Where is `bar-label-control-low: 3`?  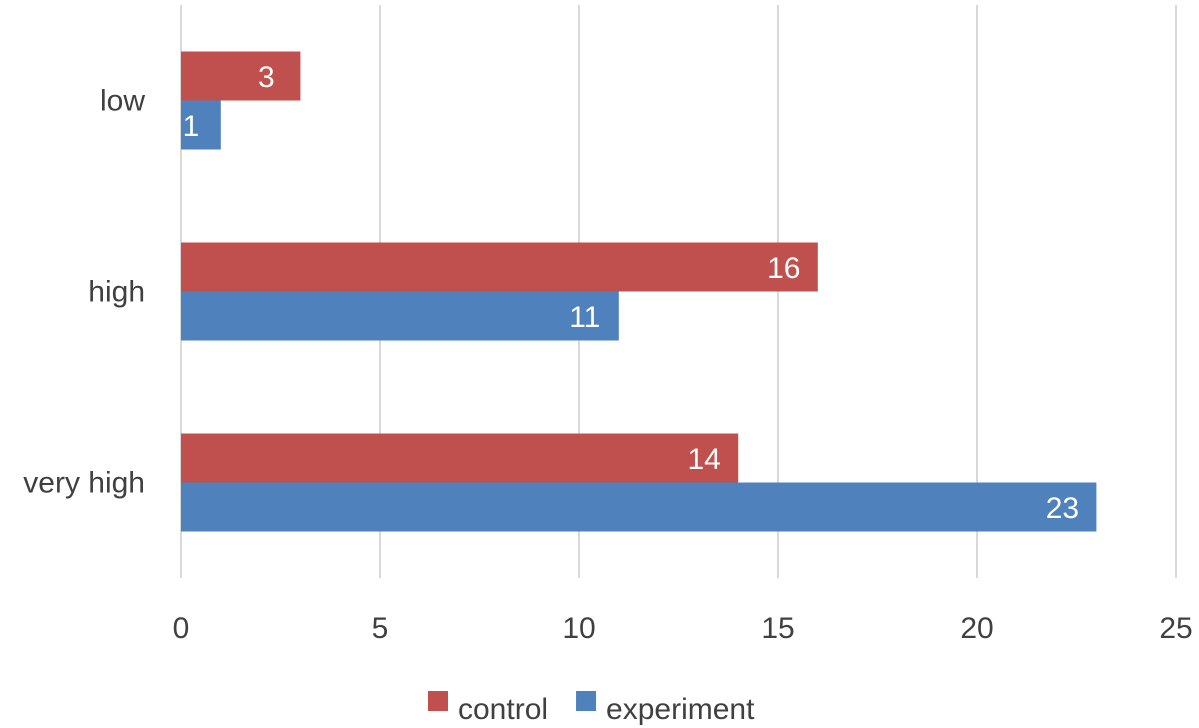
bar-label-control-low: 3 is located at coordinates (266, 77).